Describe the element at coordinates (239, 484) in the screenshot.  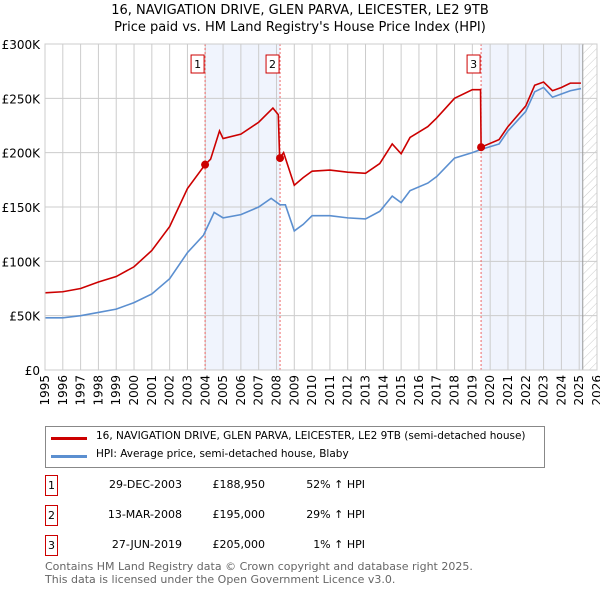
I see `sale-price: £188,950` at that location.